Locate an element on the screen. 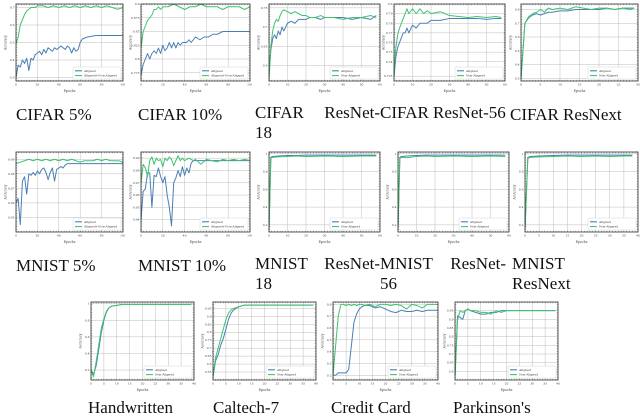  svg-text: Aligned+Non-Aligned is located at coordinates (100, 76).